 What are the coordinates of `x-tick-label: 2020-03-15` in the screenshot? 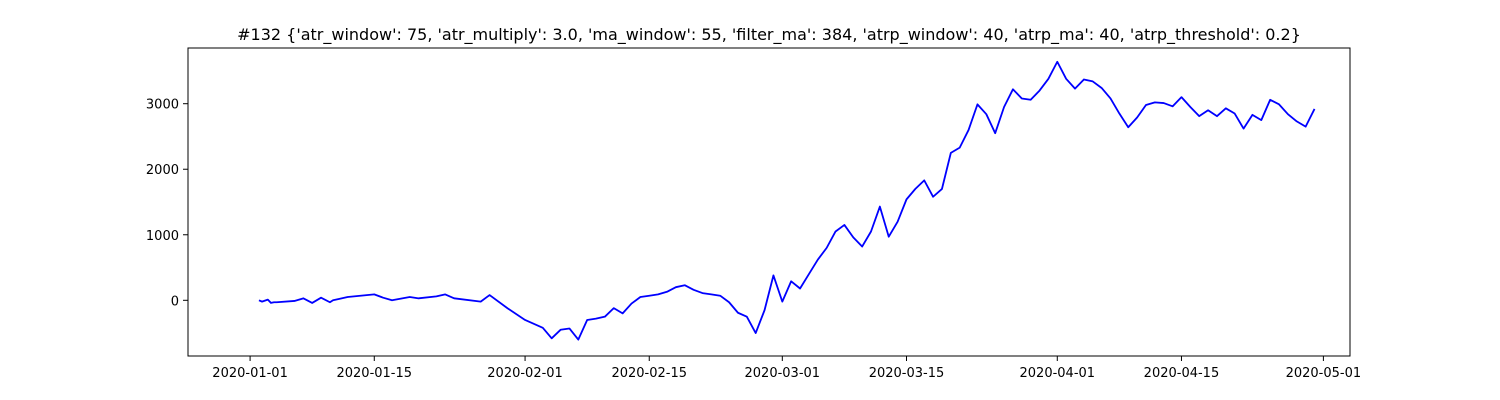 It's located at (907, 373).